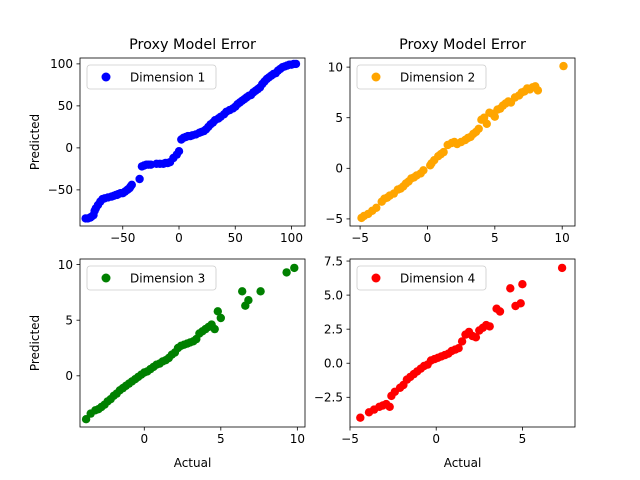 The width and height of the screenshot is (640, 480). I want to click on y-tick-label: 0.0, so click(333, 364).